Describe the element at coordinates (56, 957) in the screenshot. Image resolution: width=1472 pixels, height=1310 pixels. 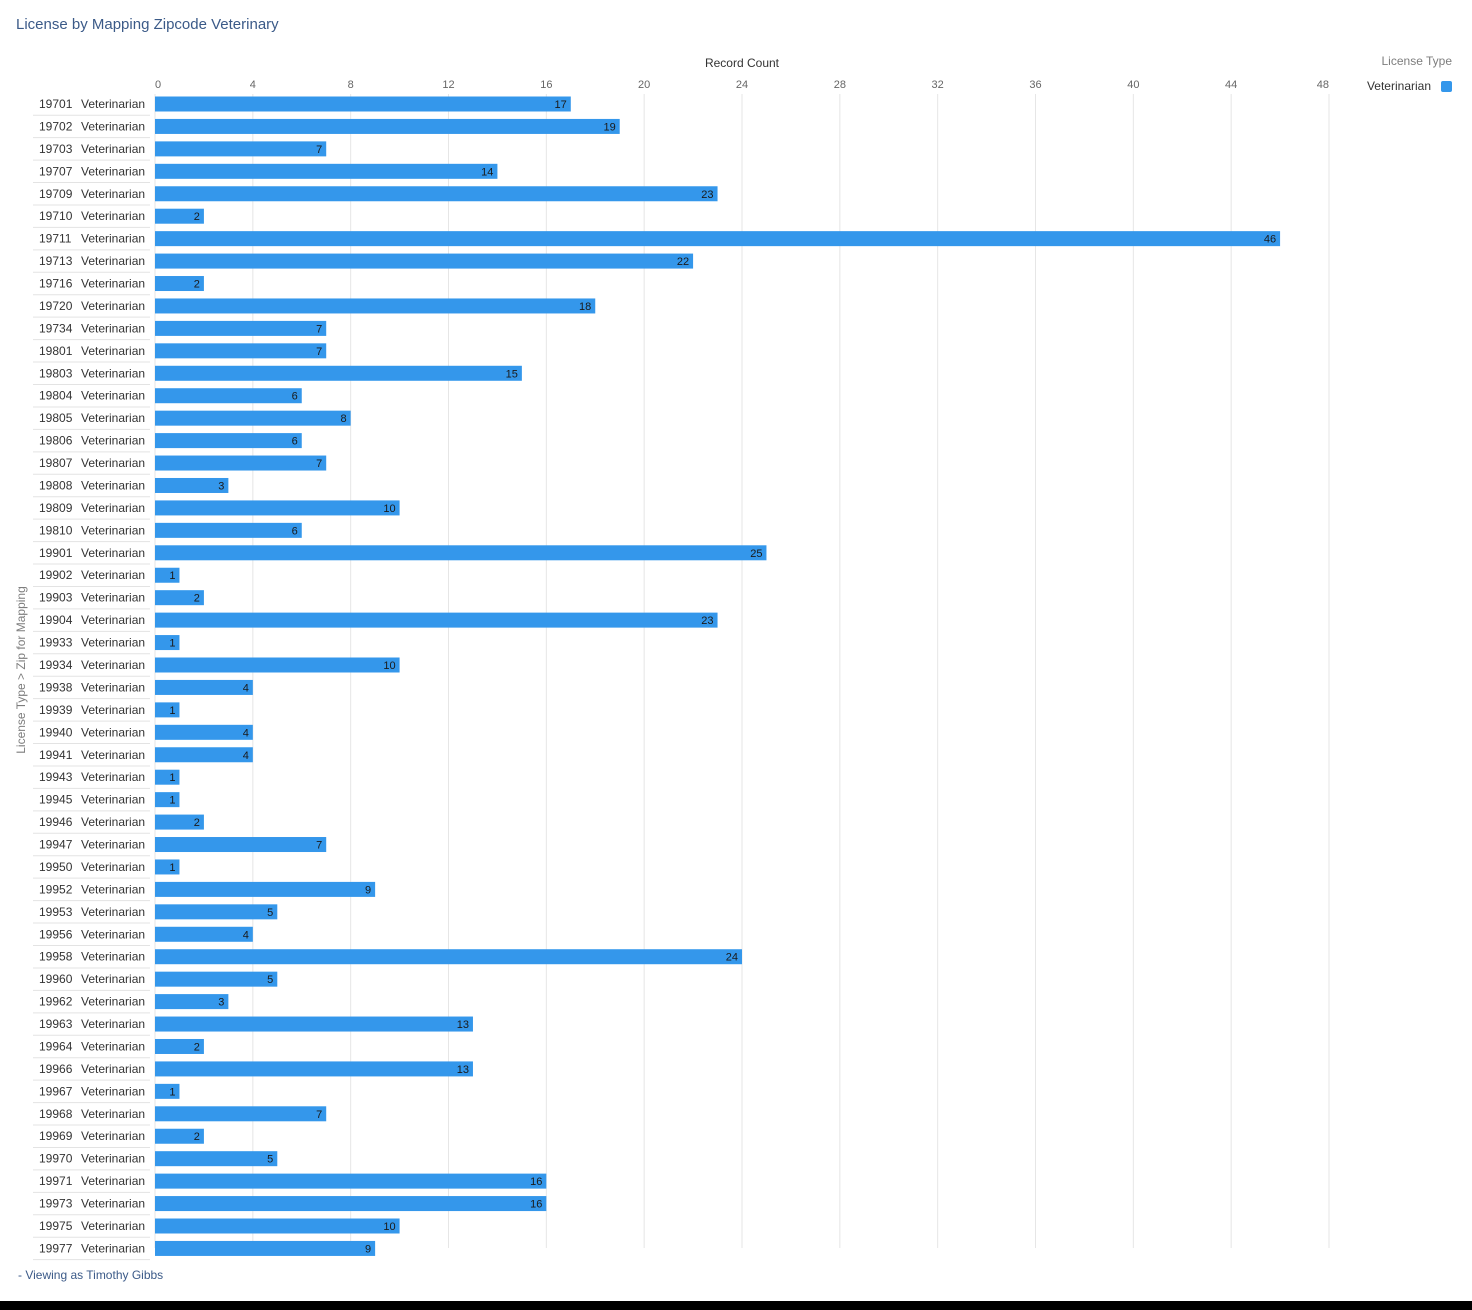
I see `zip-tick-label: 19958` at that location.